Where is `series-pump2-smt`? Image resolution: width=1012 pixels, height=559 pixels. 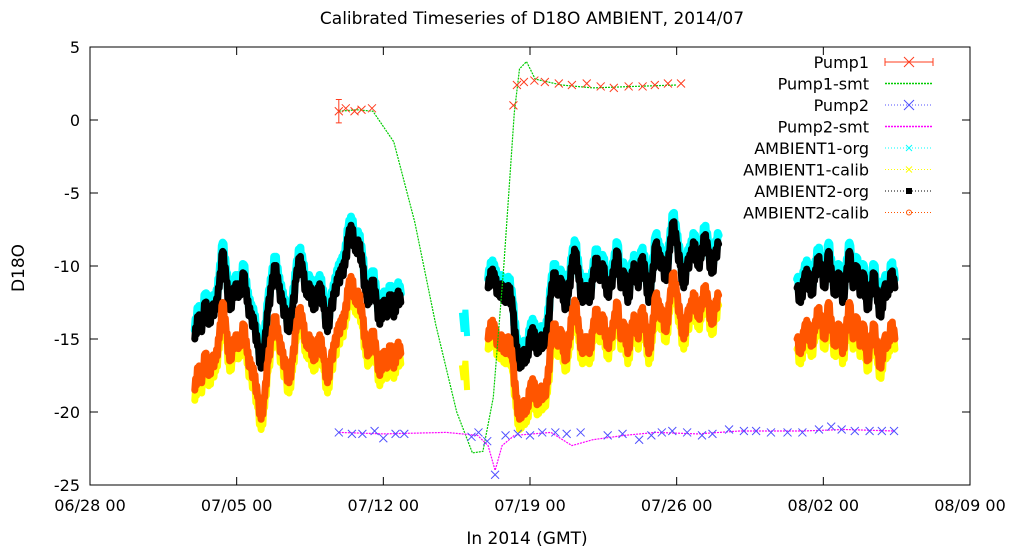
series-pump2-smt is located at coordinates (616, 450).